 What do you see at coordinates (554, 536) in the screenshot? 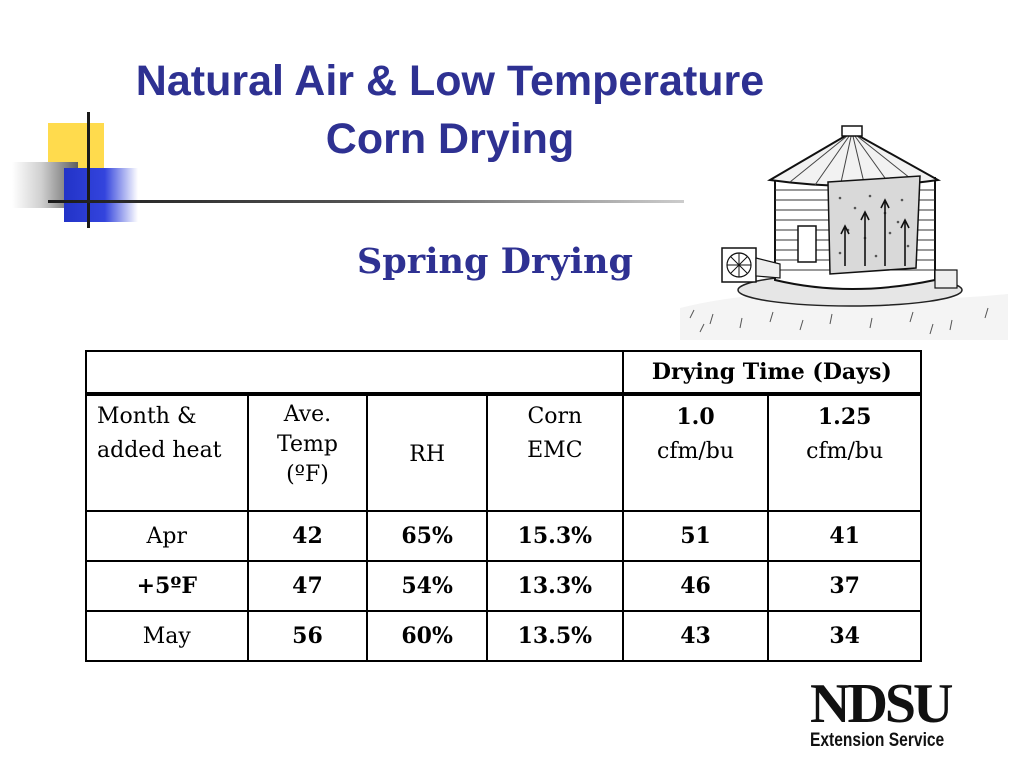
I see `cell-emc: 15.3%` at bounding box center [554, 536].